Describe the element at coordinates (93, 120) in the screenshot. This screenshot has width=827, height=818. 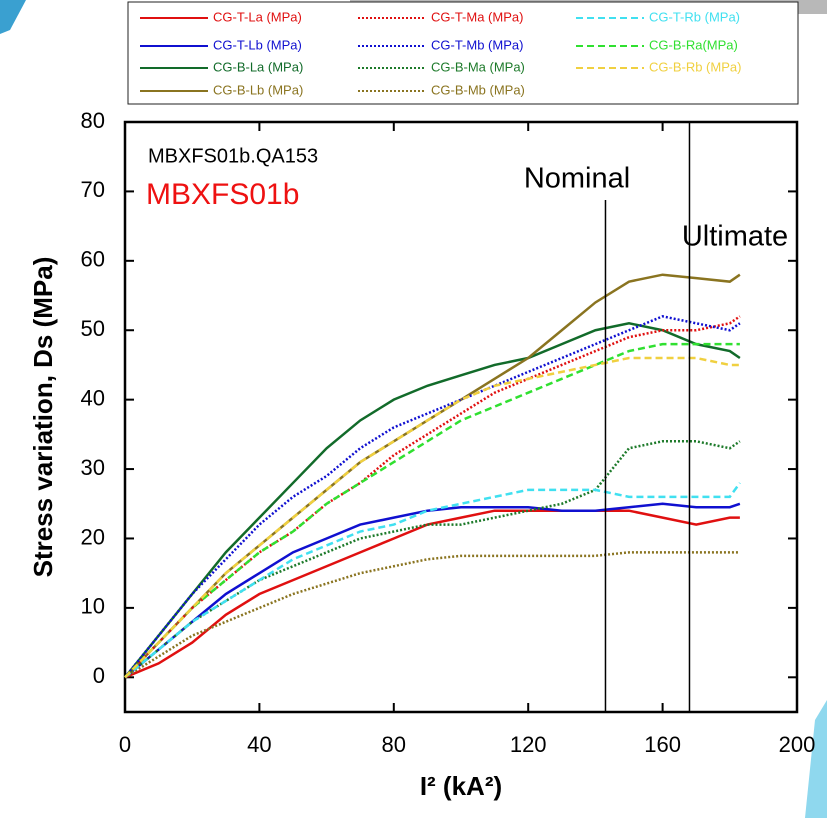
I see `y-tick-label: 80` at that location.